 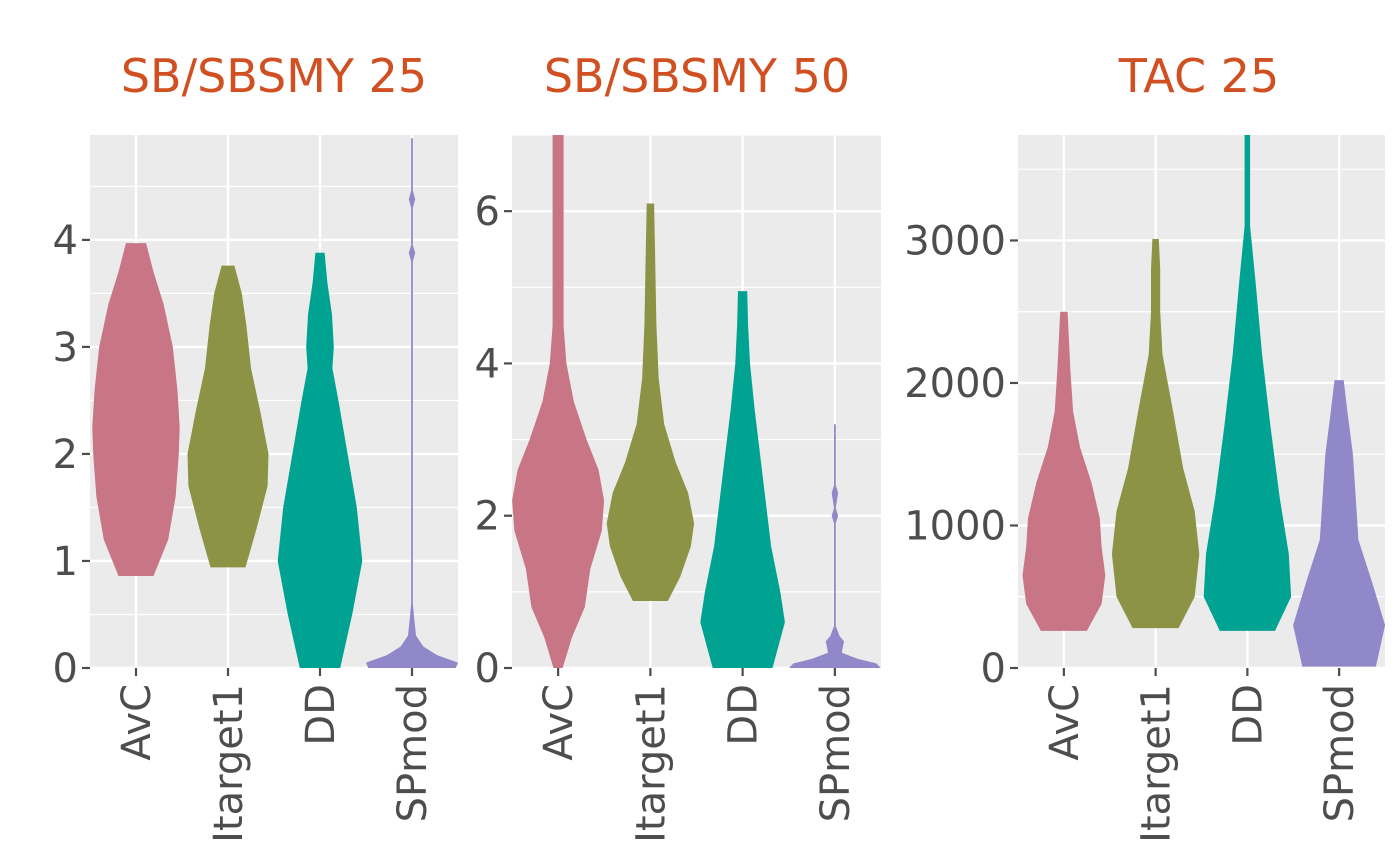 I want to click on y-tick-label: 2000, so click(x=955, y=384).